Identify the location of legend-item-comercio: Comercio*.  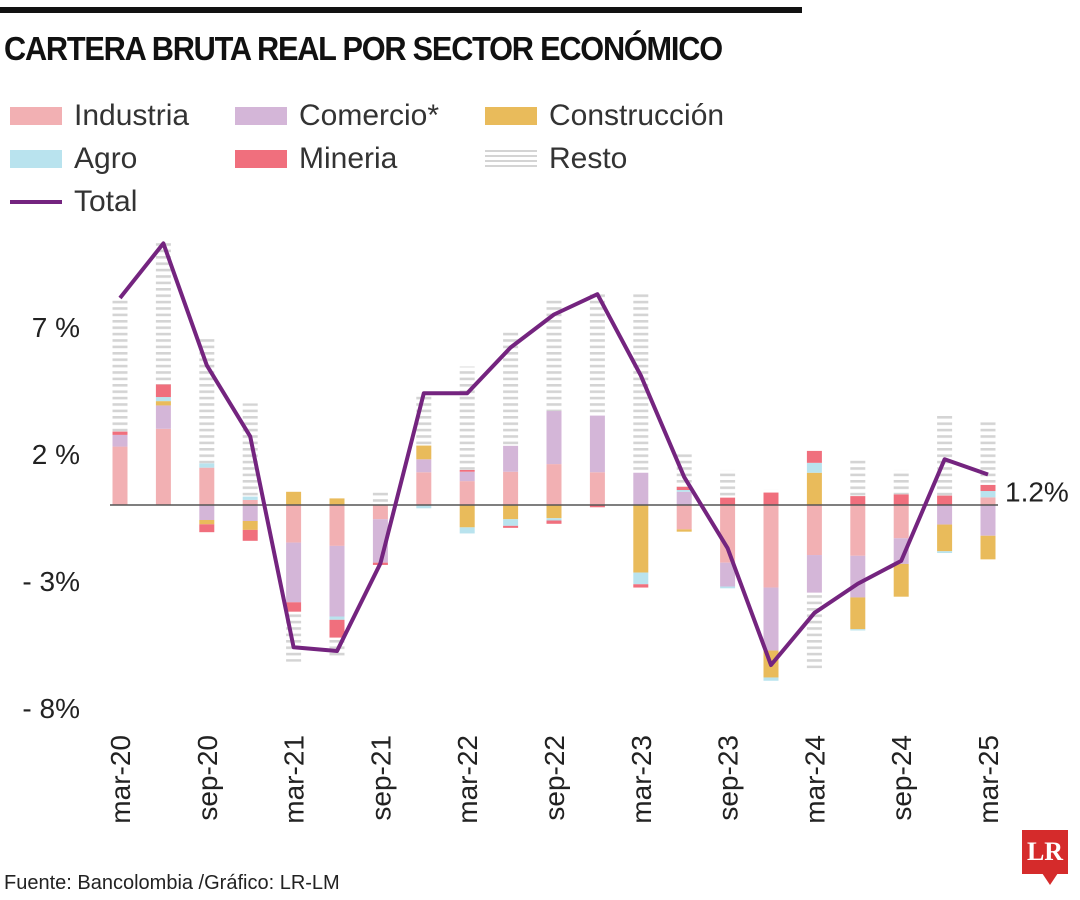
(337, 116).